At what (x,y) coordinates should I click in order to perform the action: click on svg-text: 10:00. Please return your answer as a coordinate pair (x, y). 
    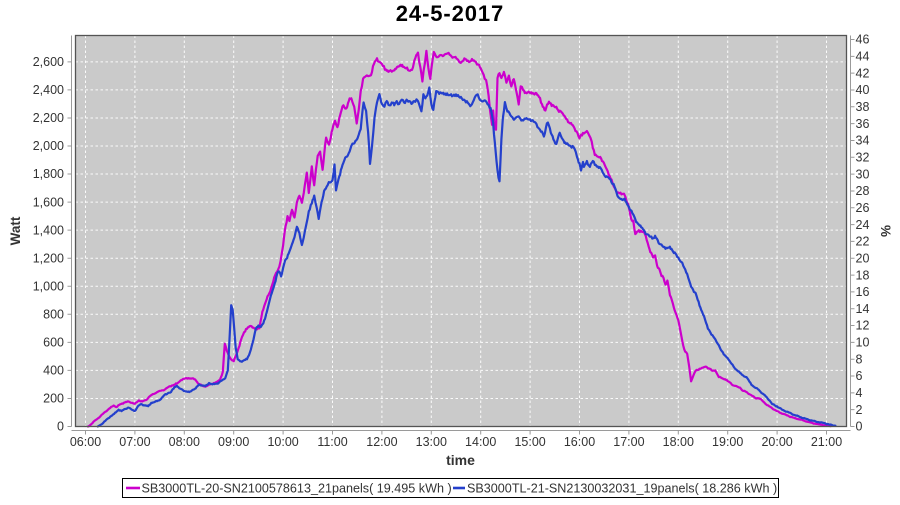
    Looking at the image, I should click on (282, 442).